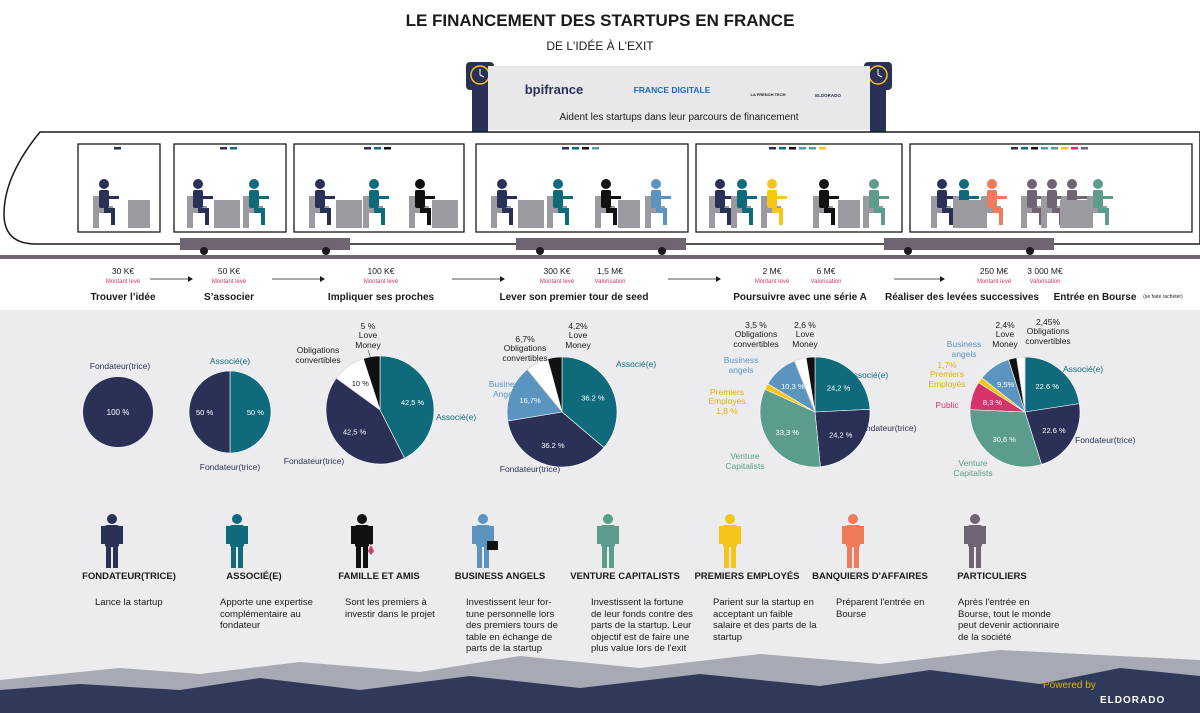 The image size is (1200, 713). I want to click on slice-label: 36.2 %, so click(553, 445).